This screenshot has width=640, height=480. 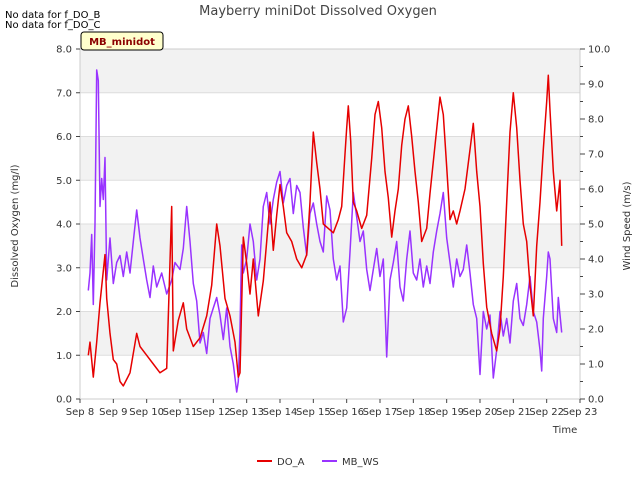 What do you see at coordinates (596, 365) in the screenshot?
I see `y2-tick-label: 1.0` at bounding box center [596, 365].